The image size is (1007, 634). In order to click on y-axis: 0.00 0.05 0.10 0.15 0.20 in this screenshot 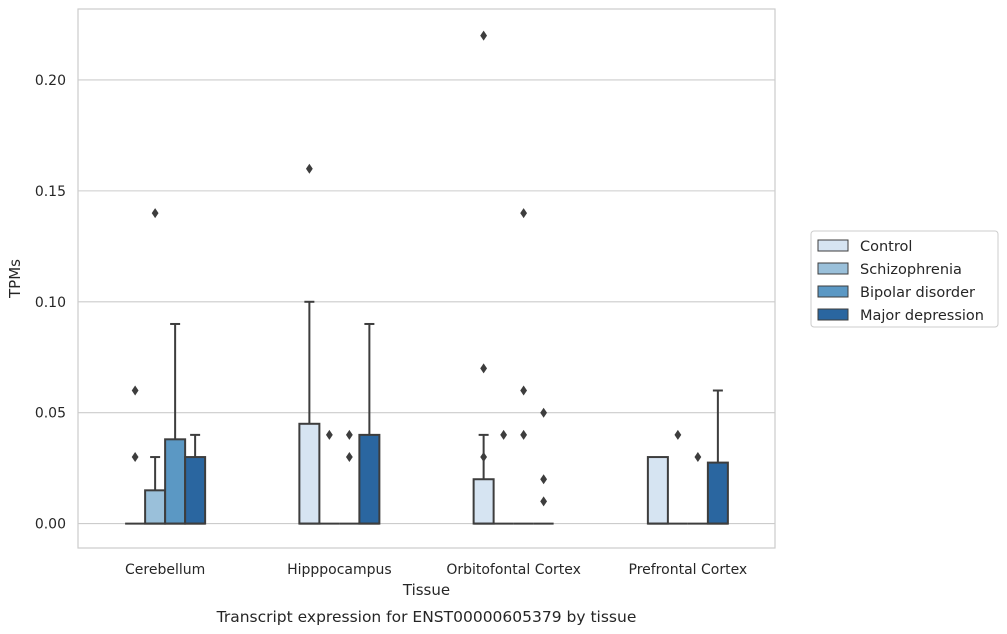, I will do `click(50, 303)`.